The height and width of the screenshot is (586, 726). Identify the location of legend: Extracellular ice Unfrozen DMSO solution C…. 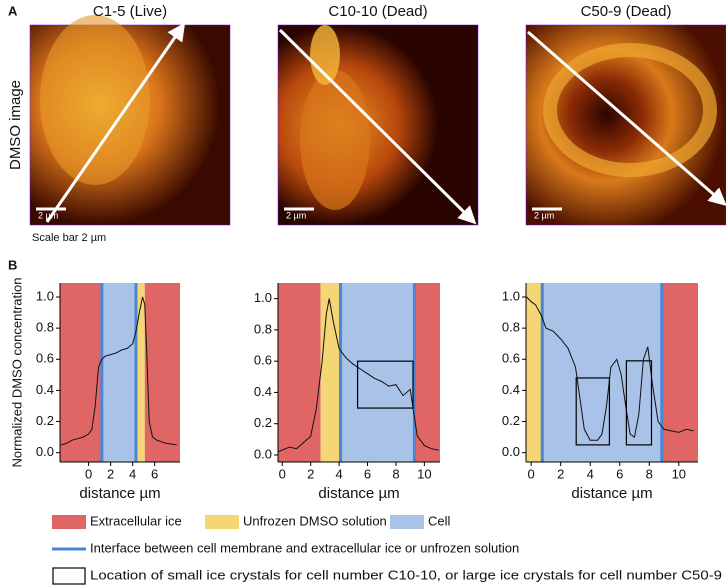
(387, 549).